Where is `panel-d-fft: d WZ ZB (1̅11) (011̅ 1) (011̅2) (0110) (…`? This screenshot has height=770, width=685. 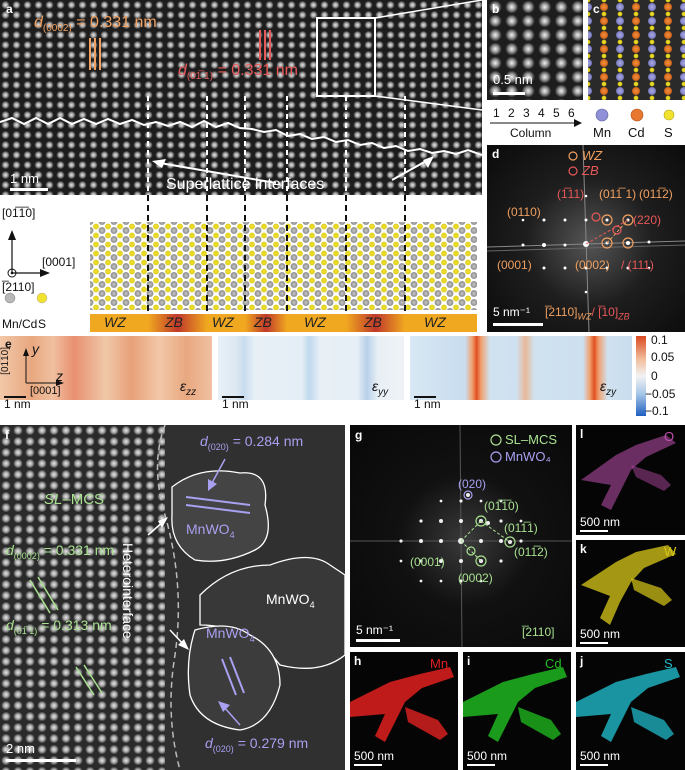 panel-d-fft: d WZ ZB (1̅11) (011̅ 1) (011̅2) (0110) (… is located at coordinates (586, 238).